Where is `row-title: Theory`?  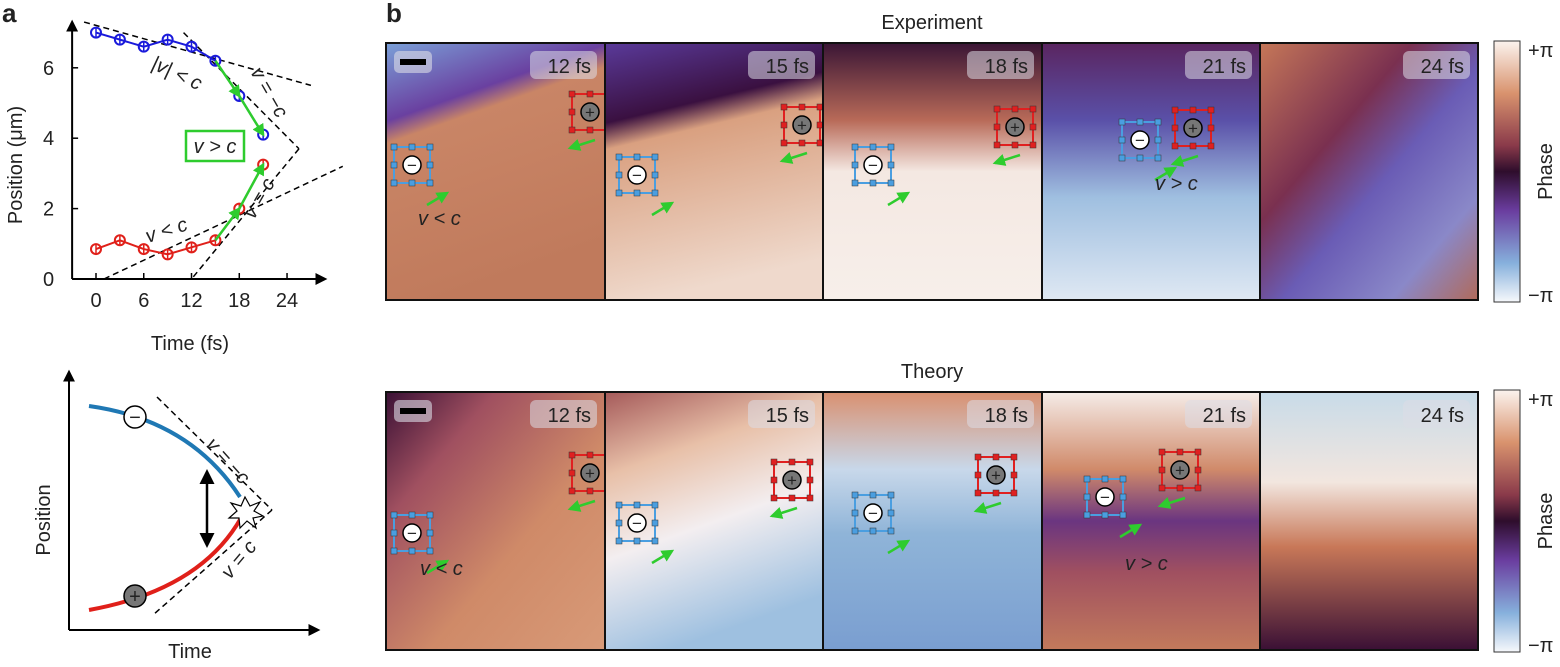
row-title: Theory is located at coordinates (932, 372).